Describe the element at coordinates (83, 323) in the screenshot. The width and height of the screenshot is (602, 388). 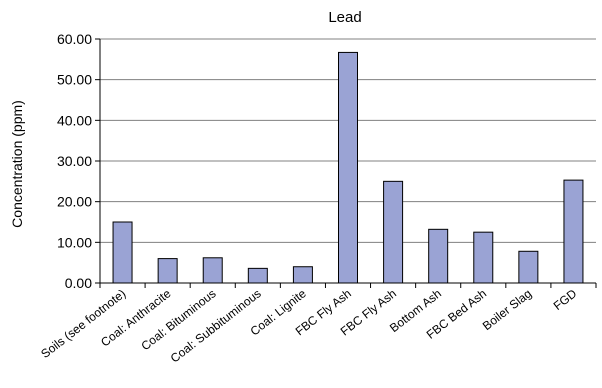
I see `x-tick-label: Soils (see footnote)` at that location.